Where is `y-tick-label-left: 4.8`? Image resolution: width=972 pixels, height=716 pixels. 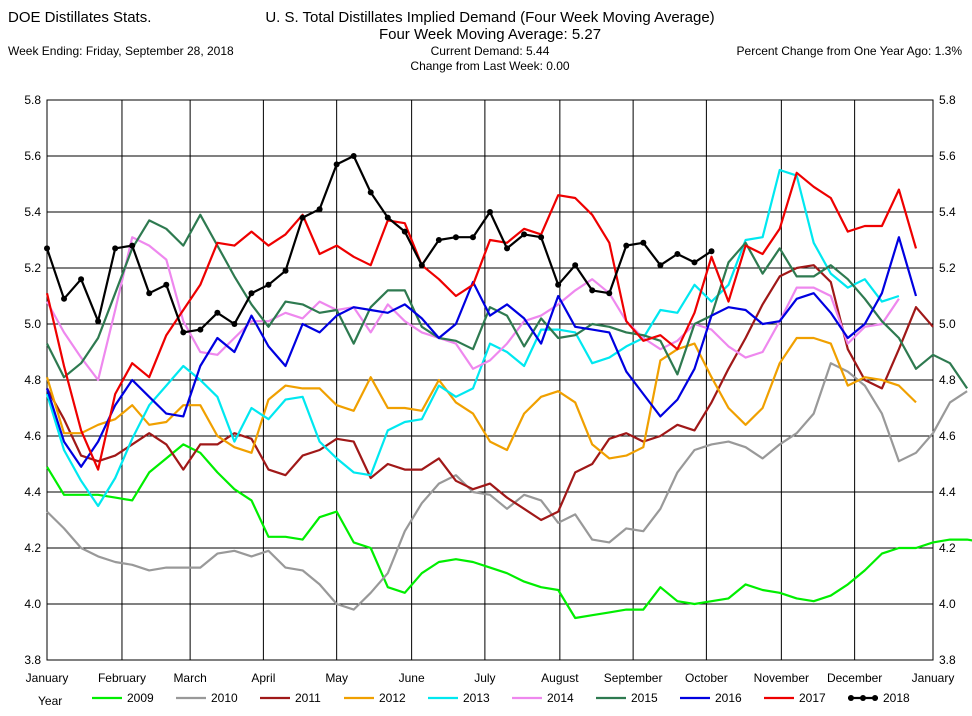 y-tick-label-left: 4.8 is located at coordinates (32, 380).